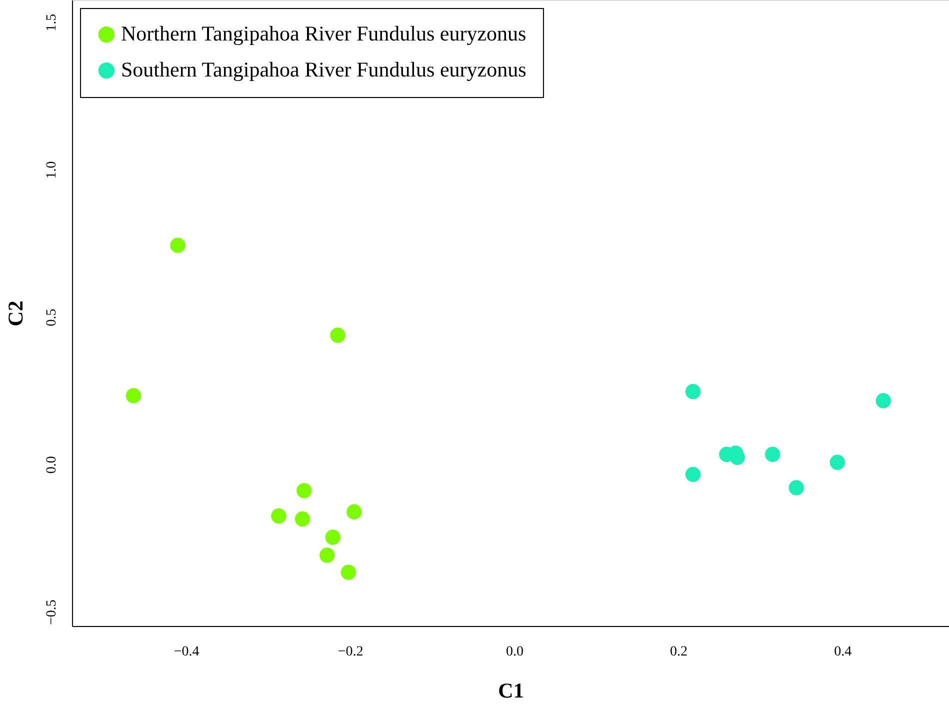 The width and height of the screenshot is (949, 706). What do you see at coordinates (52, 23) in the screenshot?
I see `y-tick-label: 1.5` at bounding box center [52, 23].